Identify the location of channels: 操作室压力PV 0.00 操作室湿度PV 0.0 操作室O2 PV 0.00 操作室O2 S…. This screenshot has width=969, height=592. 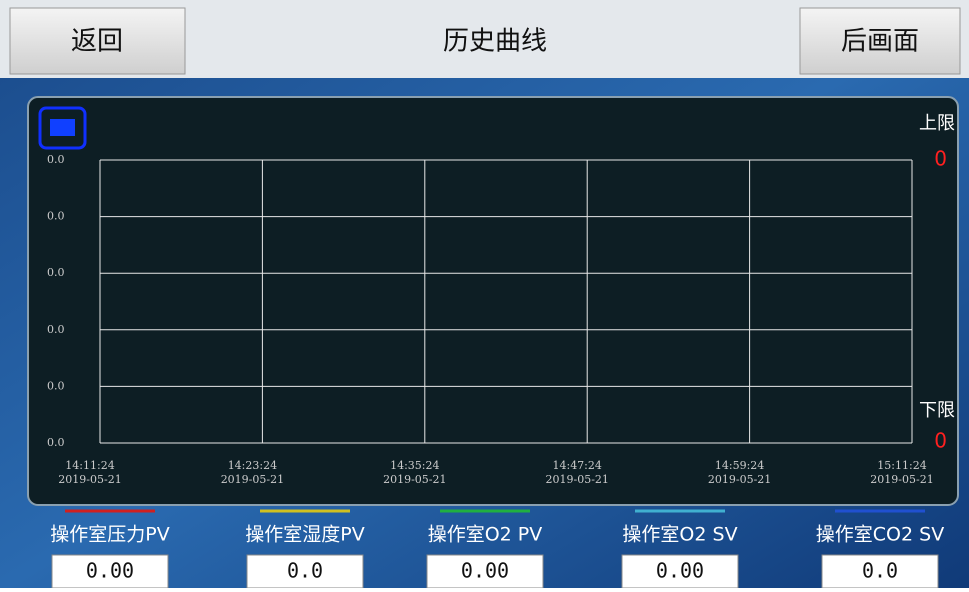
(497, 549).